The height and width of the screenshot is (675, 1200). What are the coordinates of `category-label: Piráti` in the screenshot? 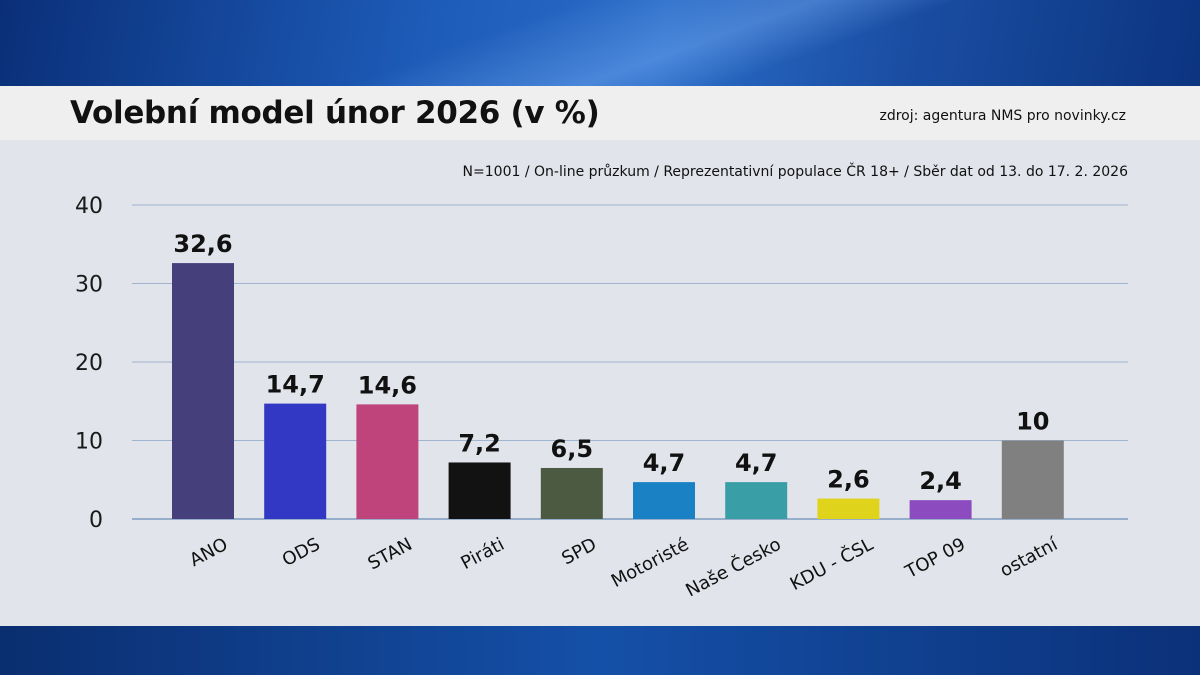 It's located at (483, 554).